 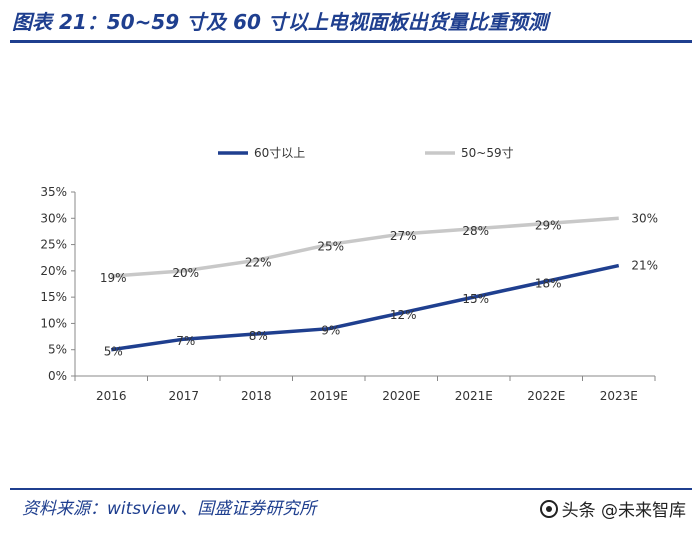 I want to click on x-tick-label: 2017, so click(x=183, y=396).